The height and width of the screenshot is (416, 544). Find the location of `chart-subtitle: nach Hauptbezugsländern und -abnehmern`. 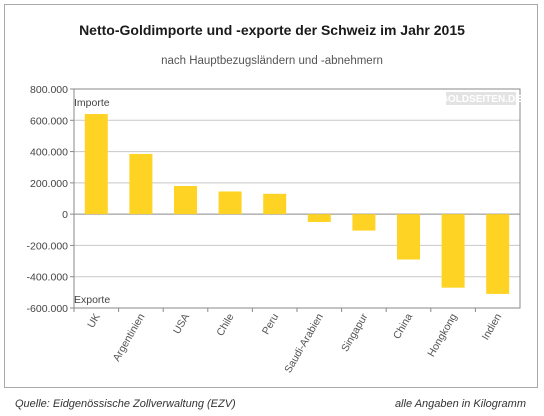

chart-subtitle: nach Hauptbezugsländern und -abnehmern is located at coordinates (272, 61).